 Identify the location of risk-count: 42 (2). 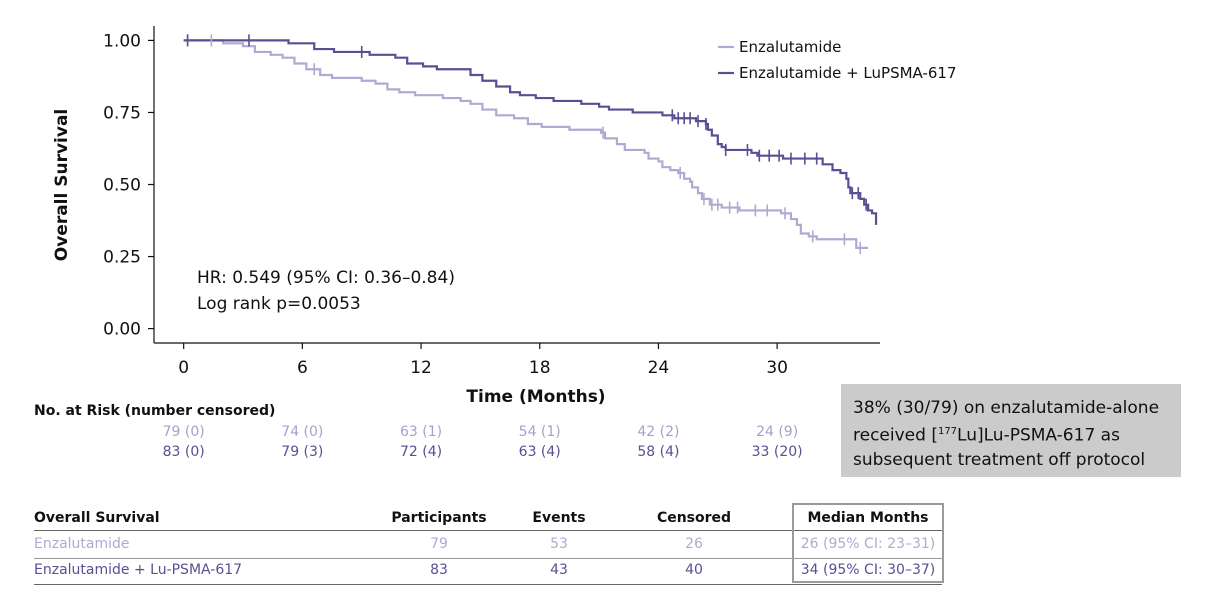
(658, 432).